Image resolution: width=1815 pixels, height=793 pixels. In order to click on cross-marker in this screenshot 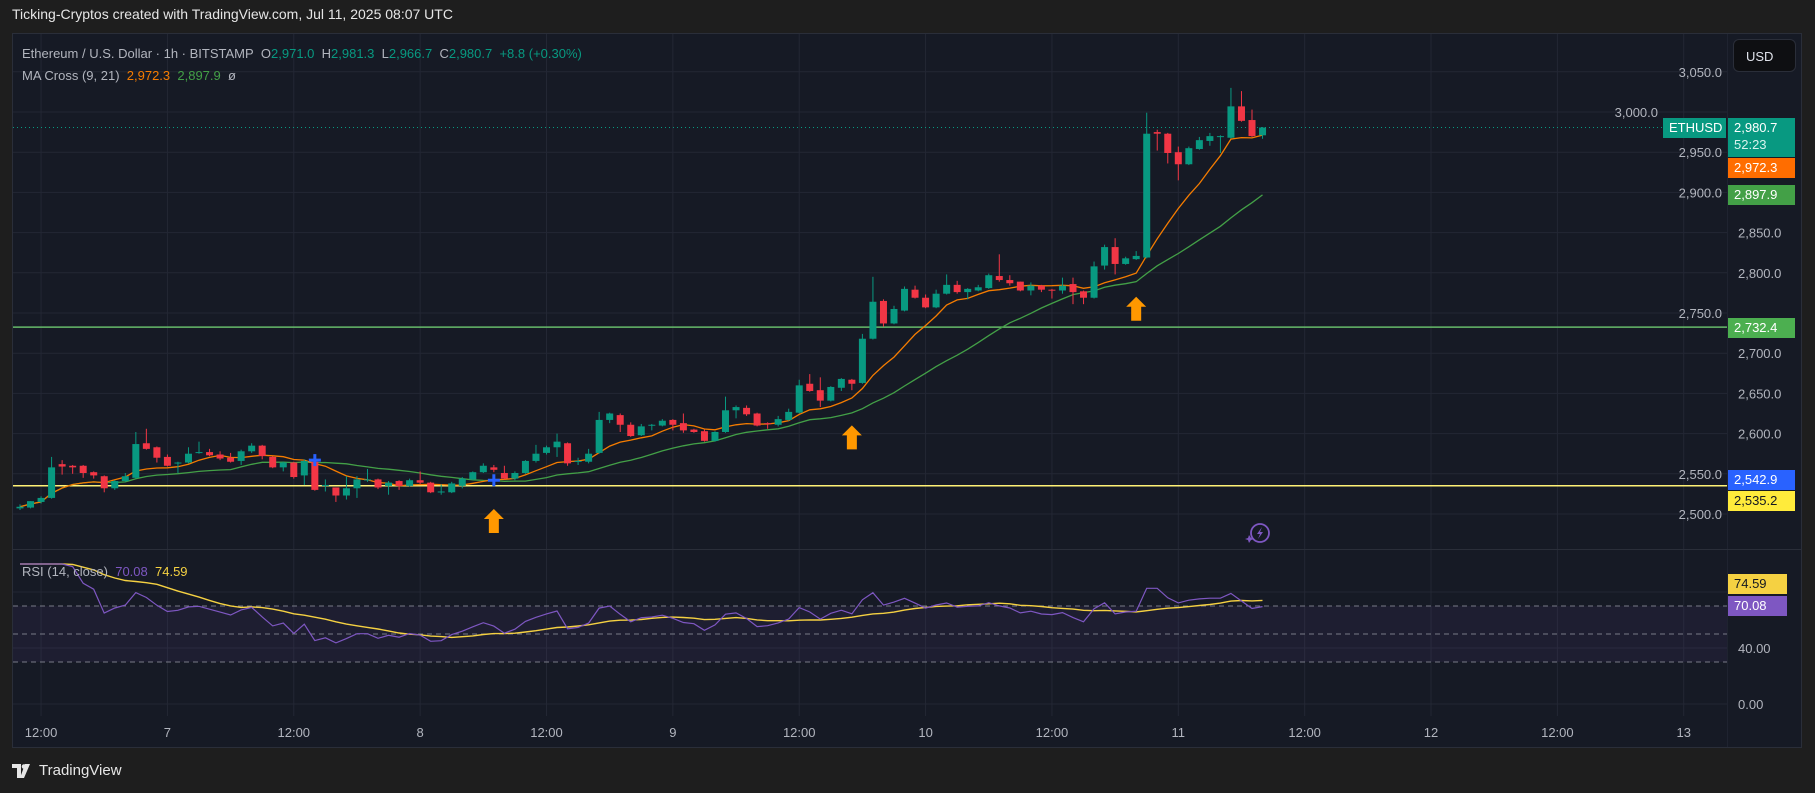, I will do `click(314, 460)`.